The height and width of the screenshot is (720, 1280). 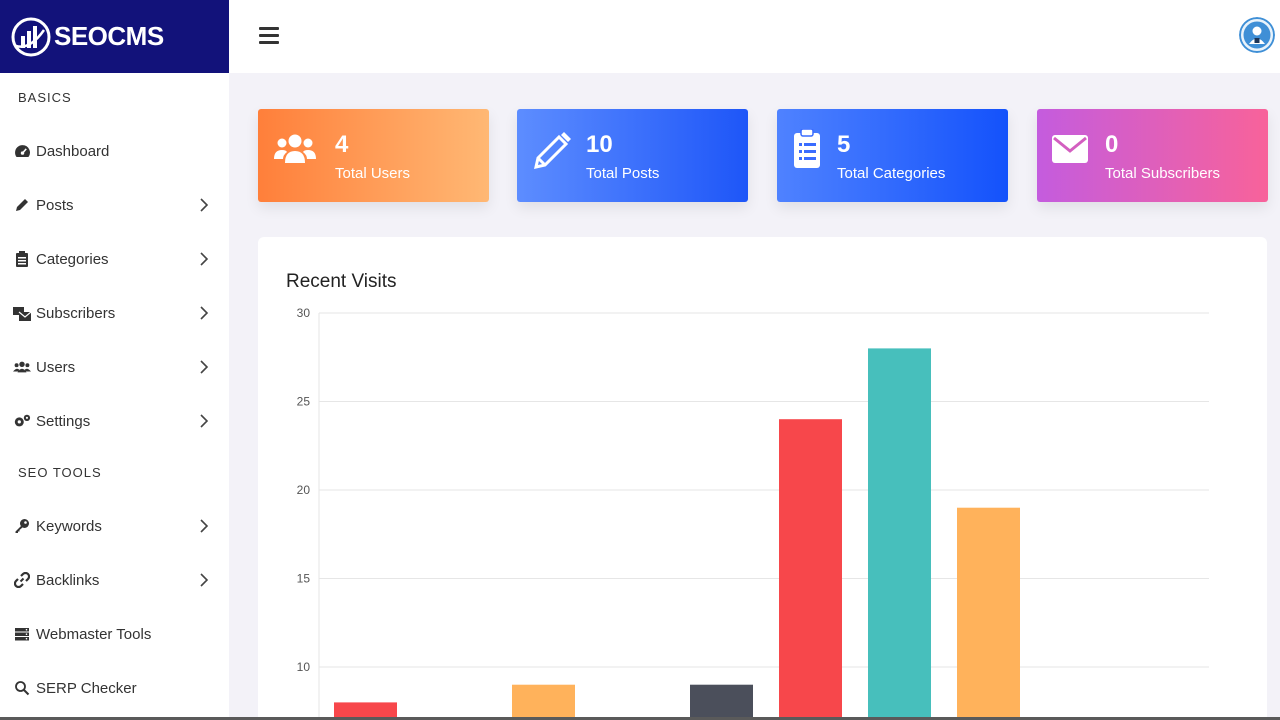 I want to click on sidebar-item-label: Settings, so click(x=63, y=421).